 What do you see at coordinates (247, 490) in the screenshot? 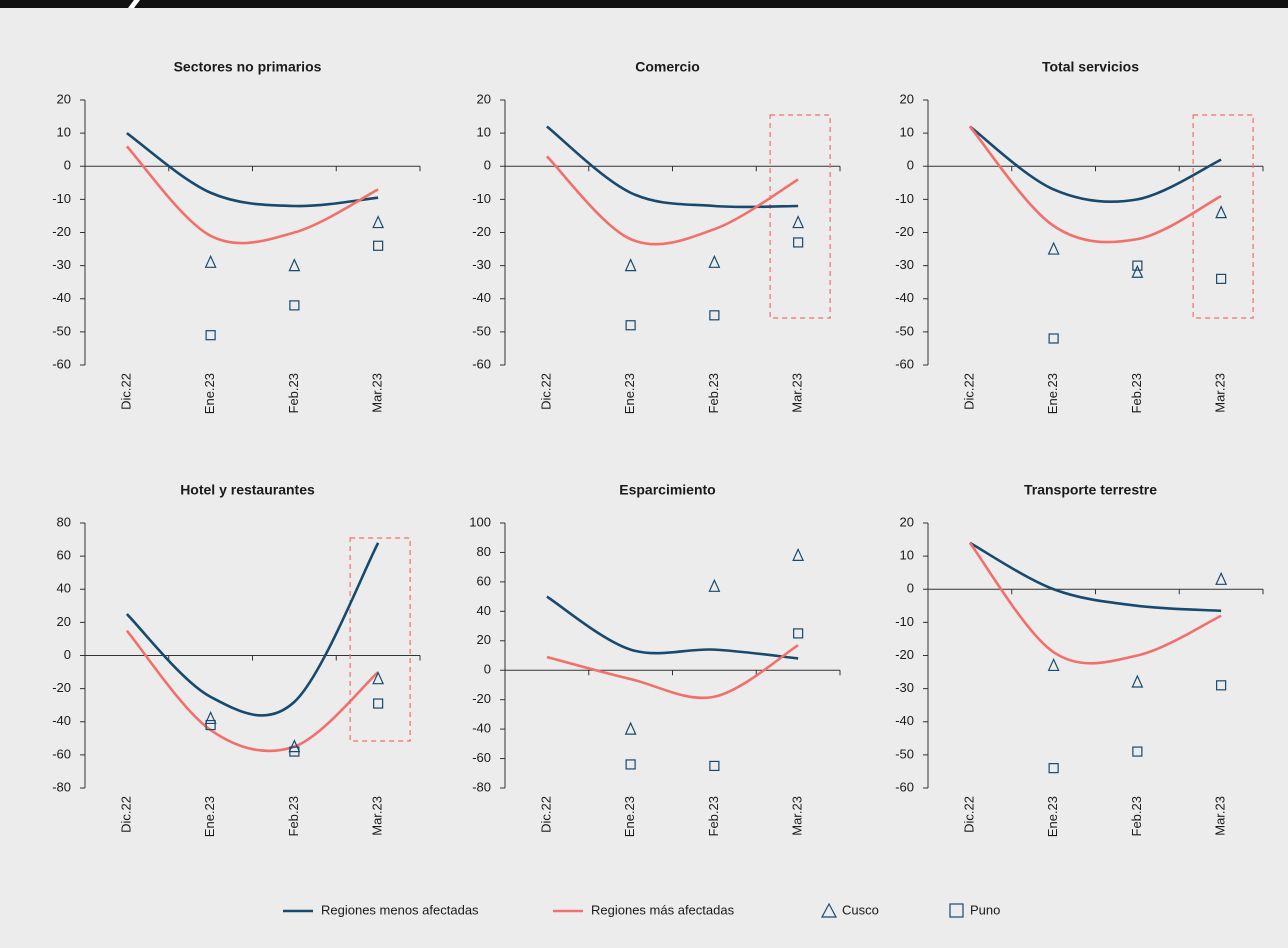
I see `chart-title: Hotel y restaurantes` at bounding box center [247, 490].